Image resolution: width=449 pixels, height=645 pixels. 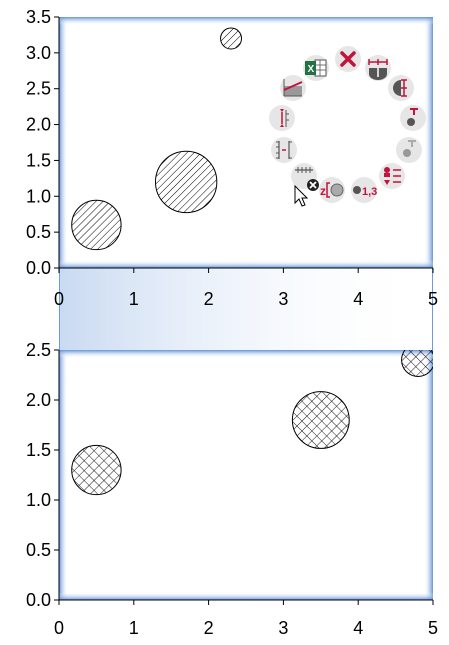 I want to click on bottom-y-tick-label: 2.5, so click(x=38, y=350).